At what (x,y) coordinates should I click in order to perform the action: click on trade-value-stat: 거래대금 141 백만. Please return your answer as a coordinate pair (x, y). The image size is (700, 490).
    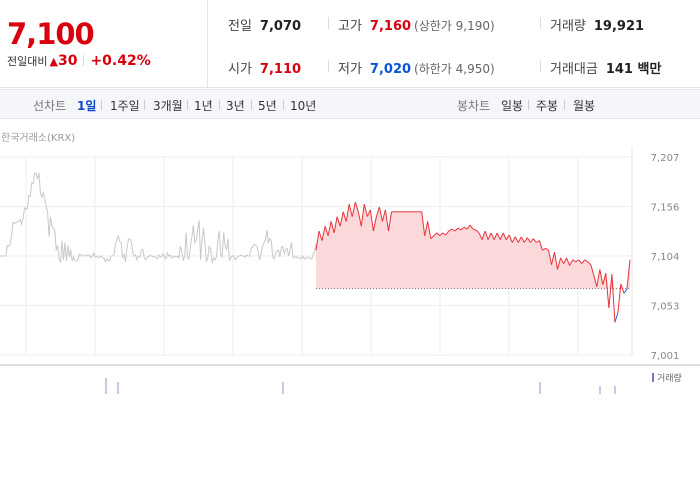
    Looking at the image, I should click on (605, 67).